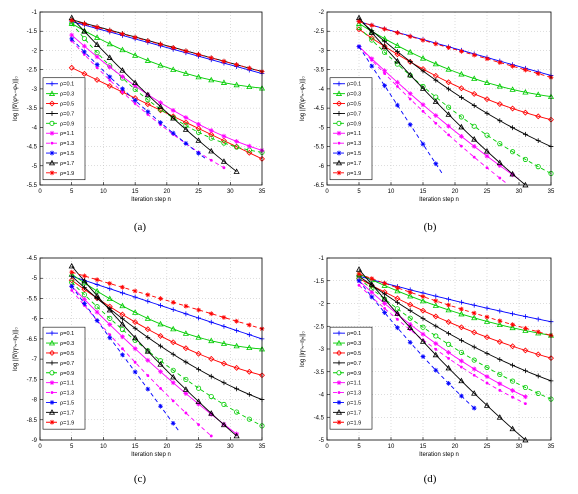  Describe the element at coordinates (67, 124) in the screenshot. I see `legend-entry: ρ=0.9` at that location.